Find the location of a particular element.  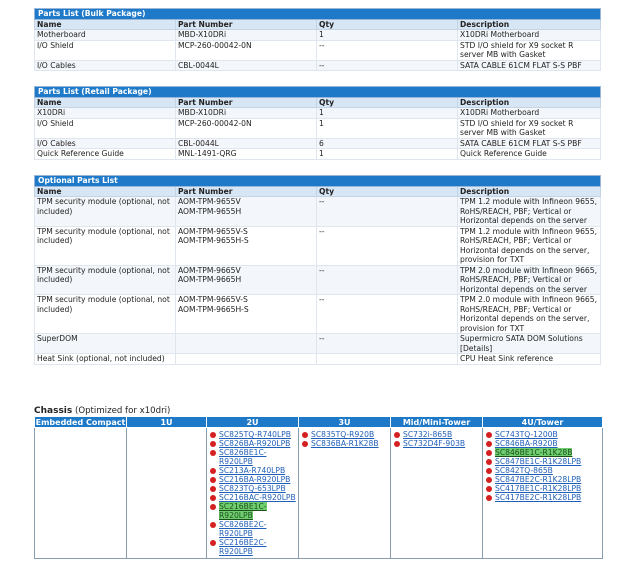

chassis-model-link: SC732D4F-903B is located at coordinates (434, 443).